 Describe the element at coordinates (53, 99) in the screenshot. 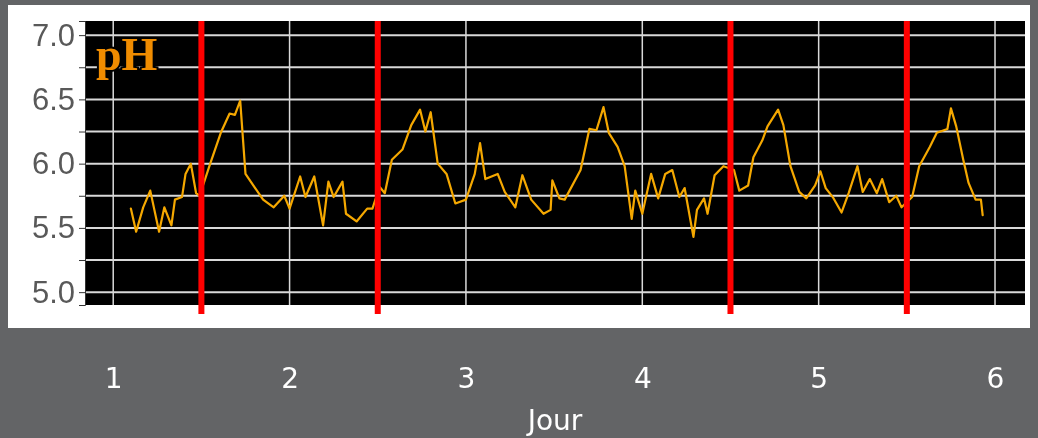

I see `y-tick-label: 6.5` at that location.